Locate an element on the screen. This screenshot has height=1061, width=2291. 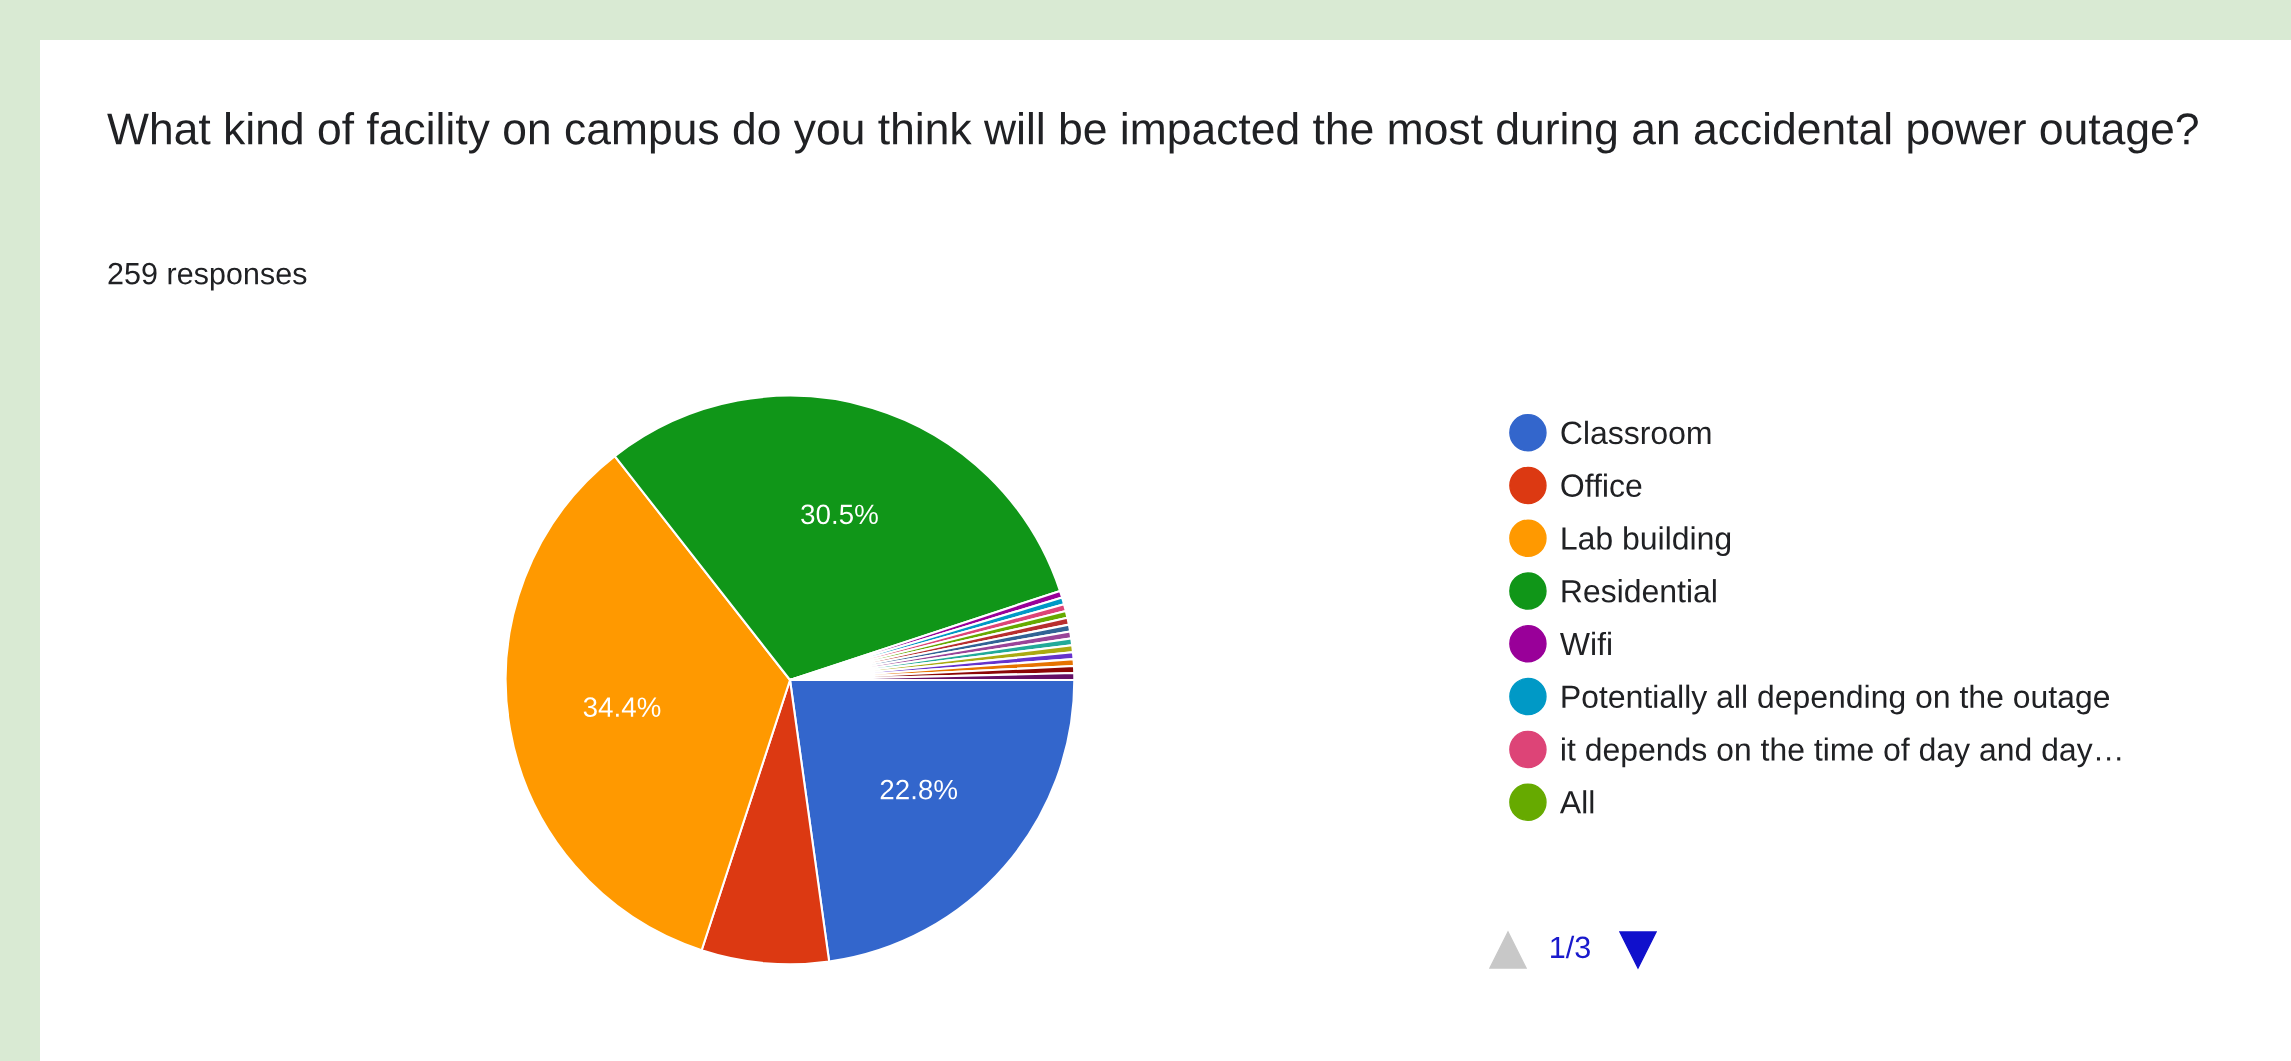
text: 259 responses is located at coordinates (207, 276).